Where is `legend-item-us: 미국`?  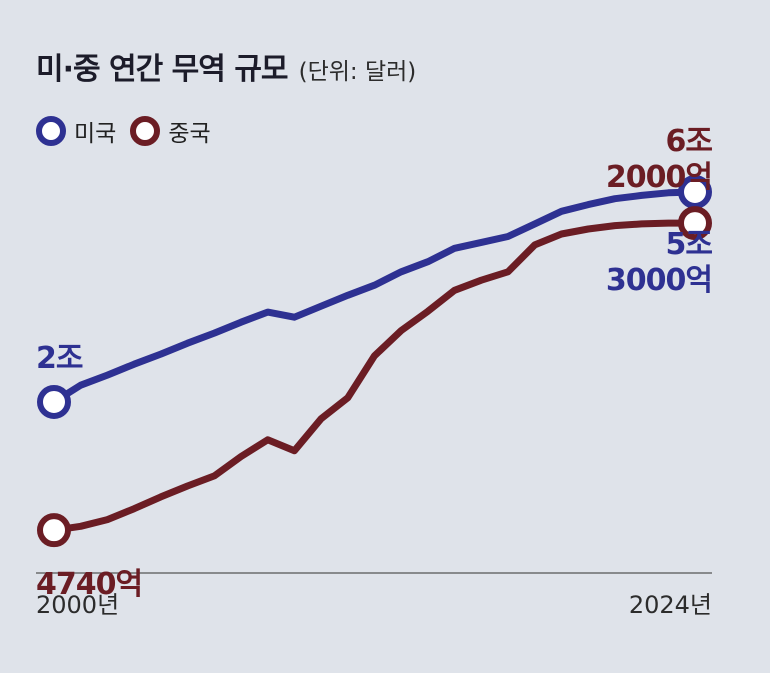
legend-item-us: 미국 is located at coordinates (76, 131).